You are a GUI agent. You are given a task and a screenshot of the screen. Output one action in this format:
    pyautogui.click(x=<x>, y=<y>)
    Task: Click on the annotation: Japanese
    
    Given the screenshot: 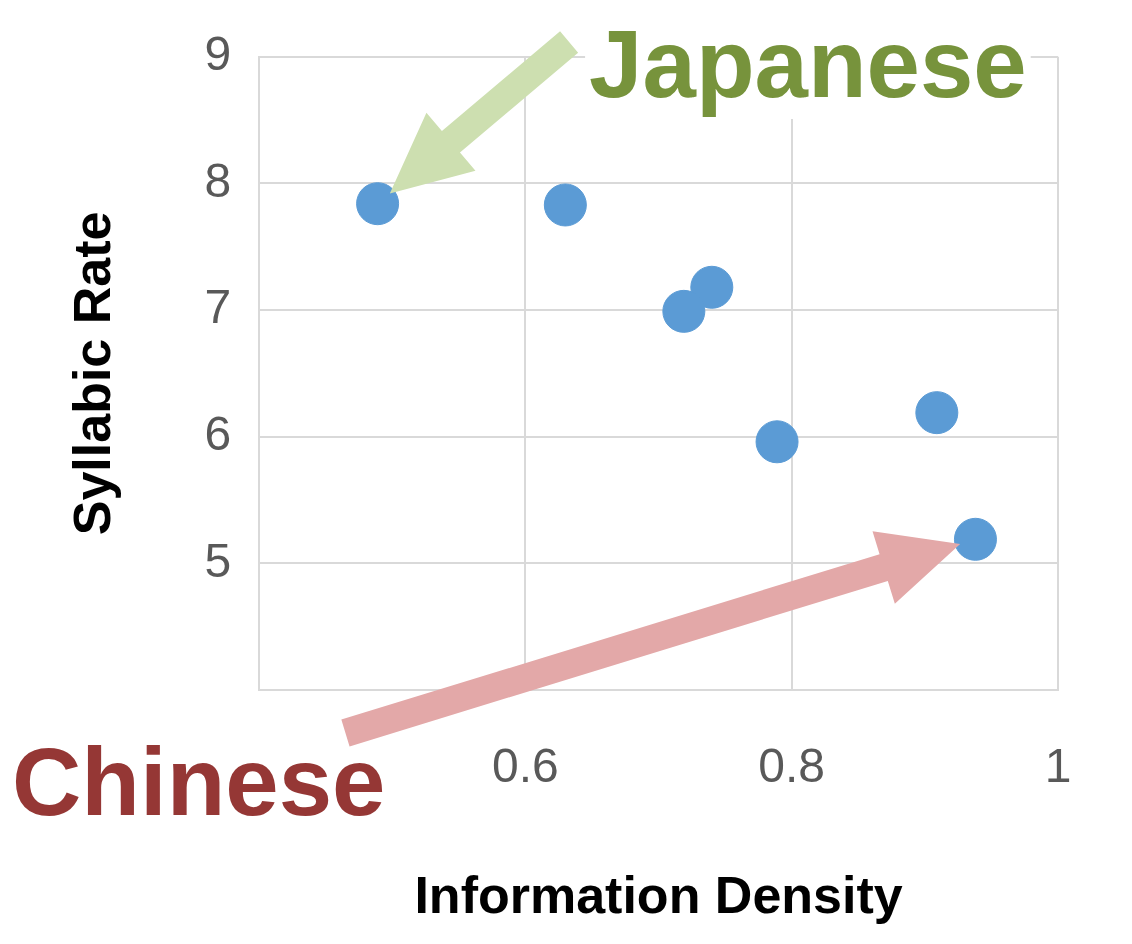 What is the action you would take?
    pyautogui.click(x=808, y=63)
    